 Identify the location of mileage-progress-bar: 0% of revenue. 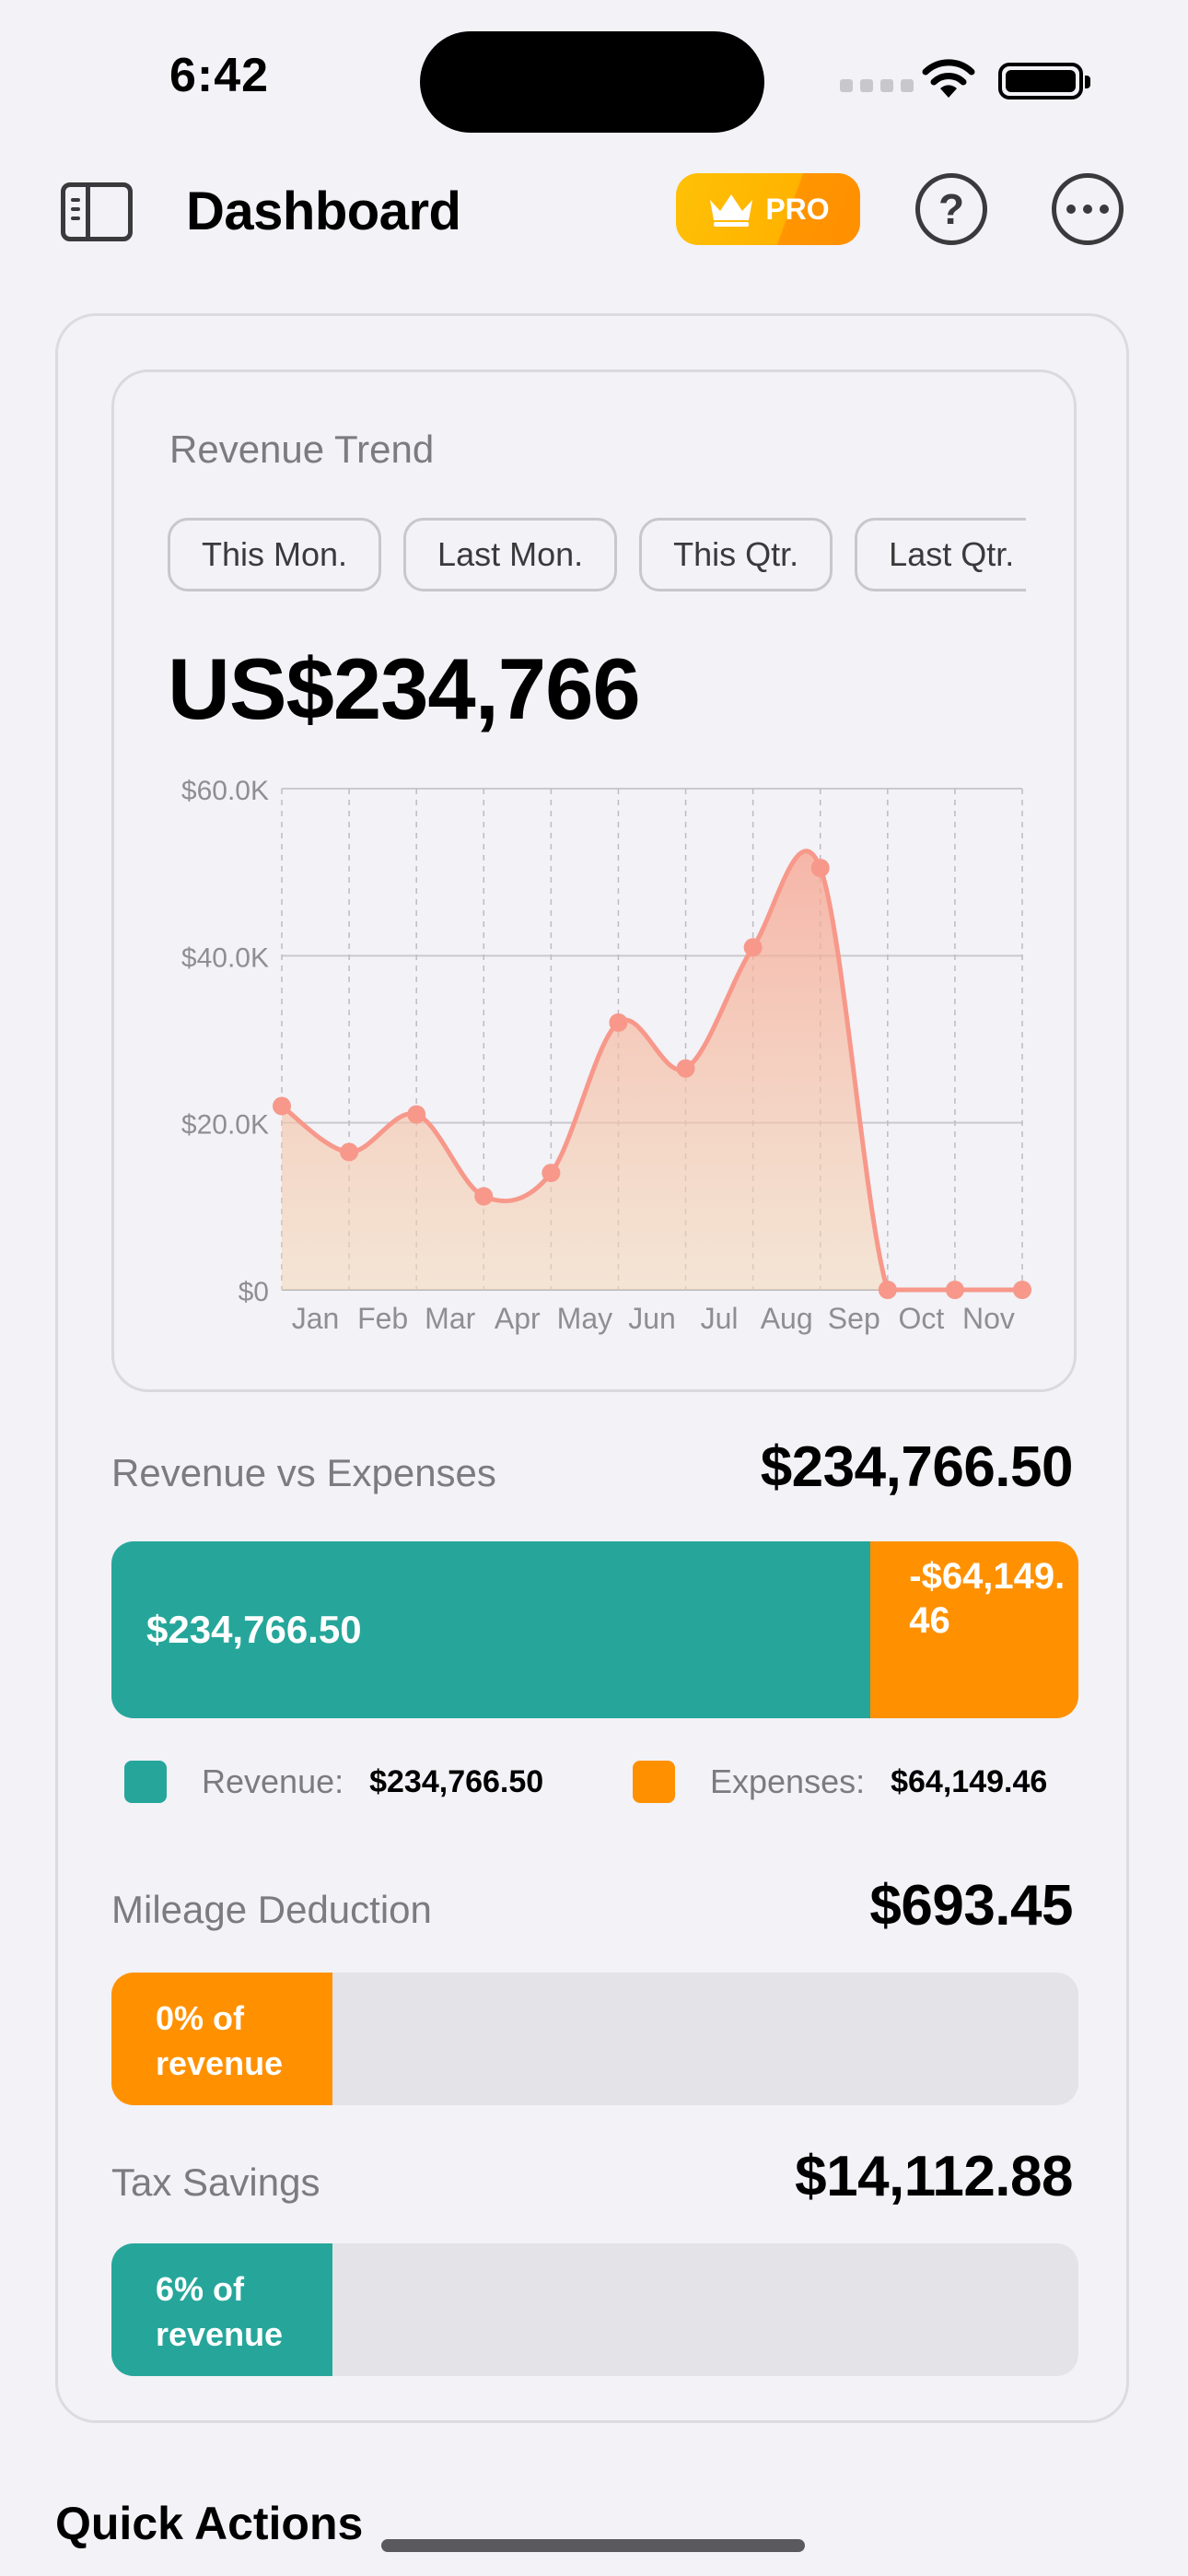
(594, 2039).